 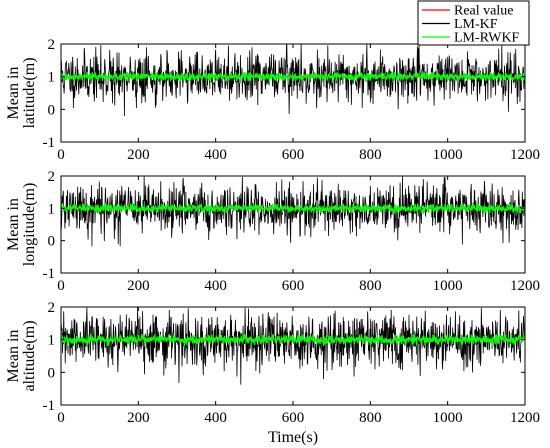 I want to click on y-axis-label-line-2: latitude(m), so click(x=29, y=92).